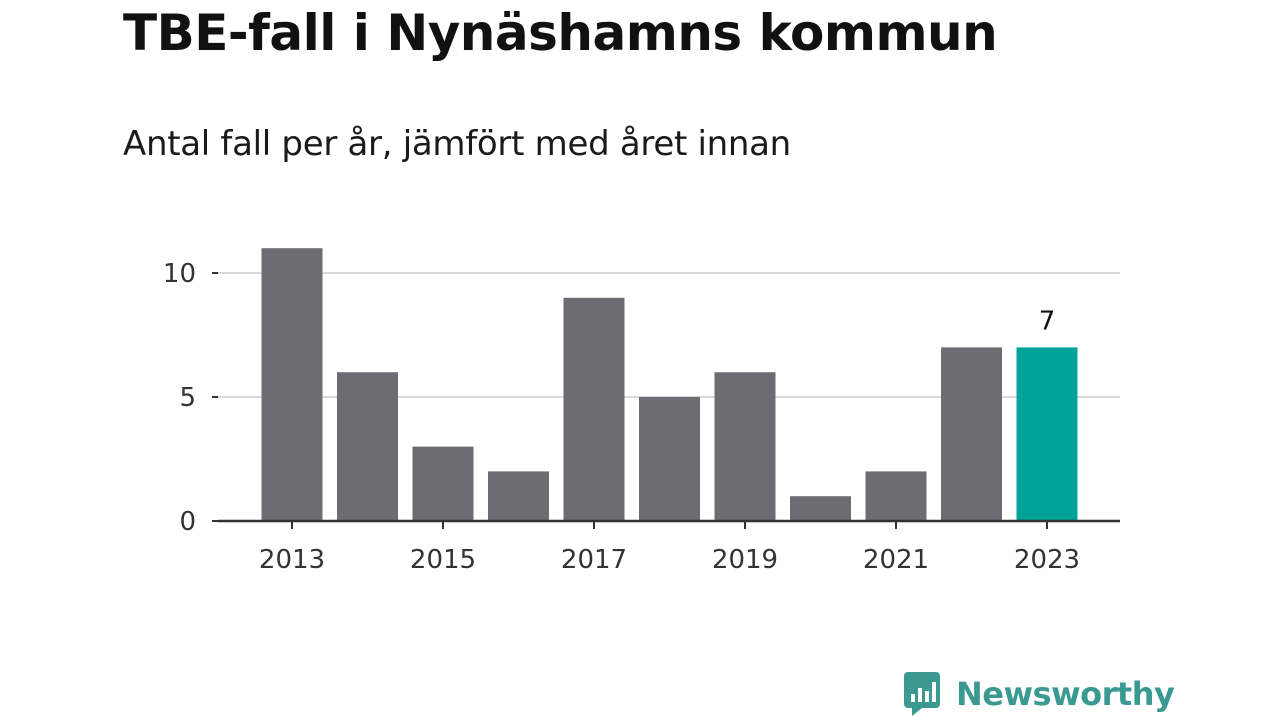  Describe the element at coordinates (292, 560) in the screenshot. I see `x-tick-label-2013: 2013` at that location.